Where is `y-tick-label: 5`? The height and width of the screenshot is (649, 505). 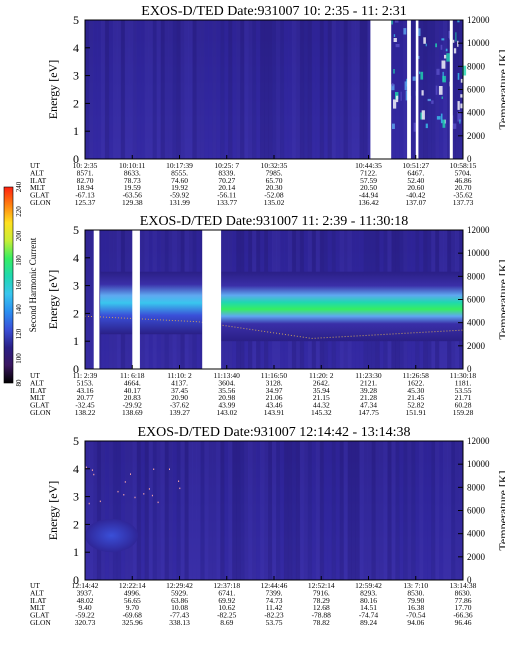 y-tick-label: 5 is located at coordinates (76, 20).